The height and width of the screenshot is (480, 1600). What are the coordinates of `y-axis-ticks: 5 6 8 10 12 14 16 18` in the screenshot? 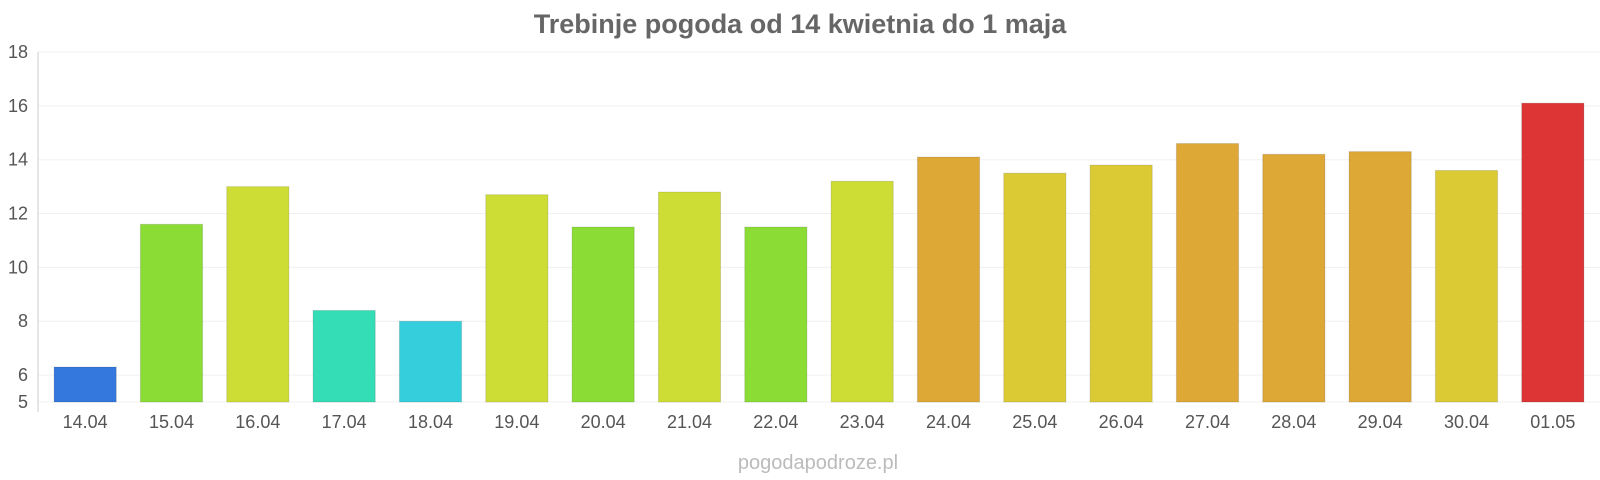 It's located at (18, 227).